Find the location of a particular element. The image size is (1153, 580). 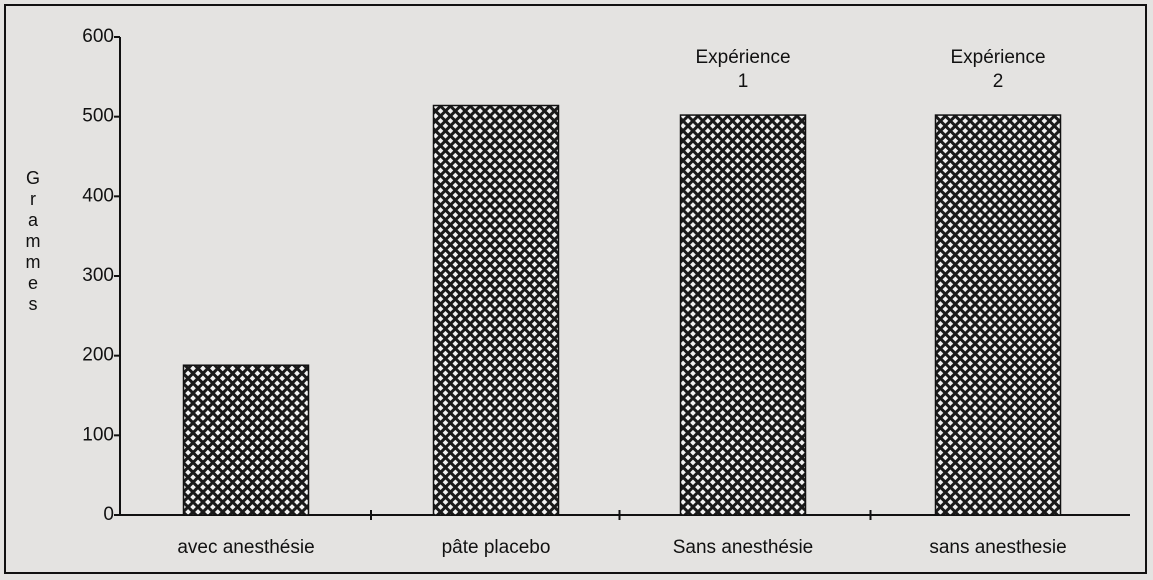

y-tick-label: 600 is located at coordinates (98, 36).